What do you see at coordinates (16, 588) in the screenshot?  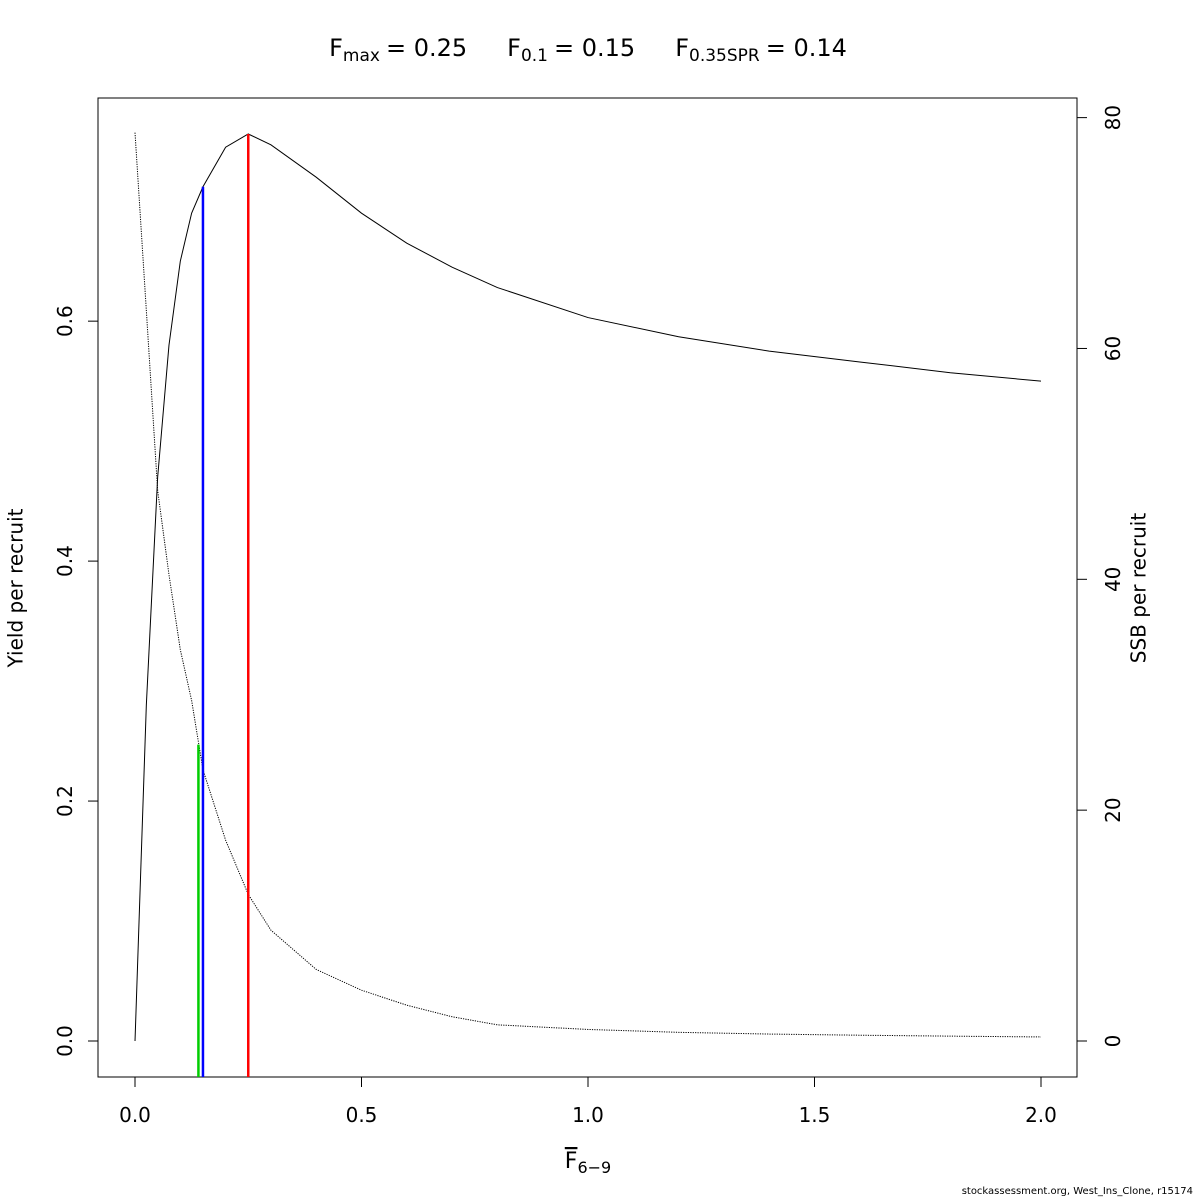 I see `y-axis-label: Yield per recruit` at bounding box center [16, 588].